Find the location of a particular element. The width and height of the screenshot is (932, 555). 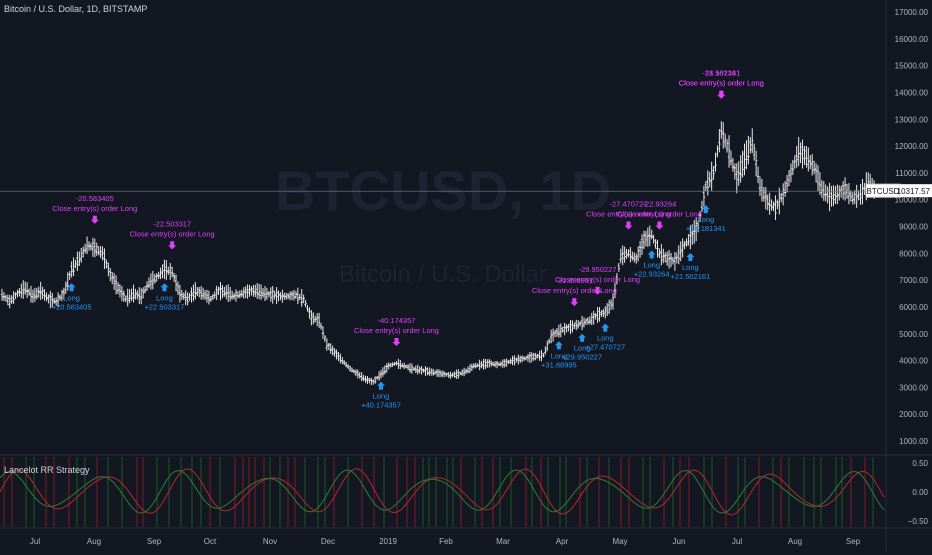

chart-title: Bitcoin / U.S. Dollar, 1D, BITSTAMP is located at coordinates (76, 9).